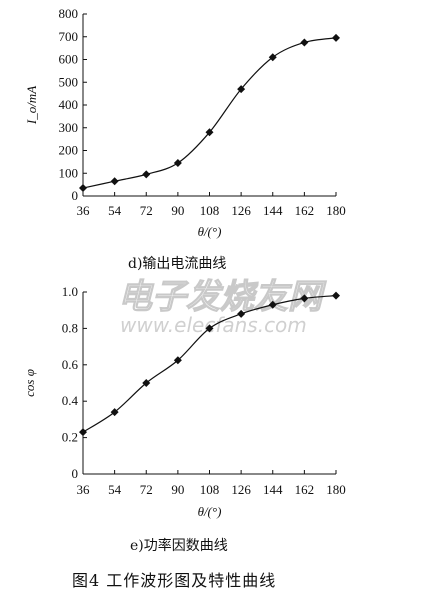 This screenshot has width=421, height=606. Describe the element at coordinates (222, 297) in the screenshot. I see `watermark-cn: 电子发烧友网` at that location.